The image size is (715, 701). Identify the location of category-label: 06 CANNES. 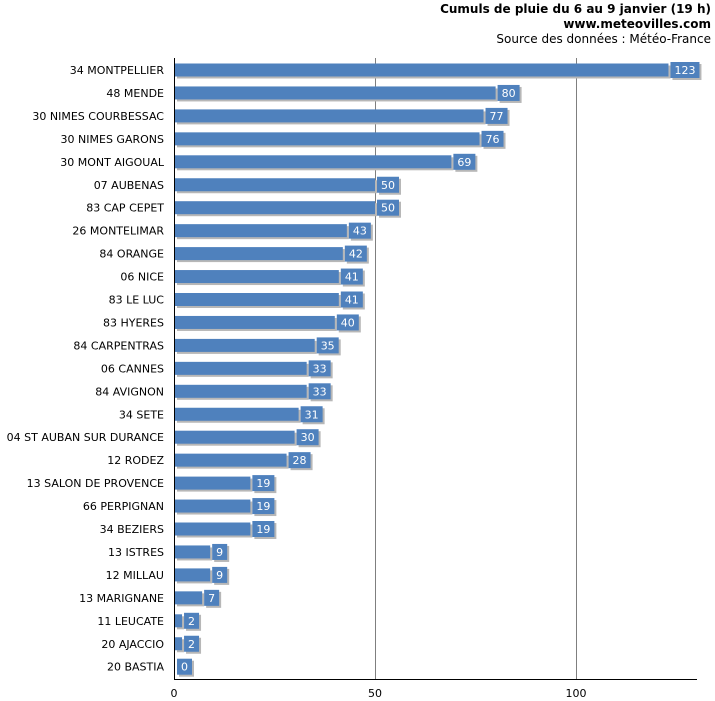
(132, 368).